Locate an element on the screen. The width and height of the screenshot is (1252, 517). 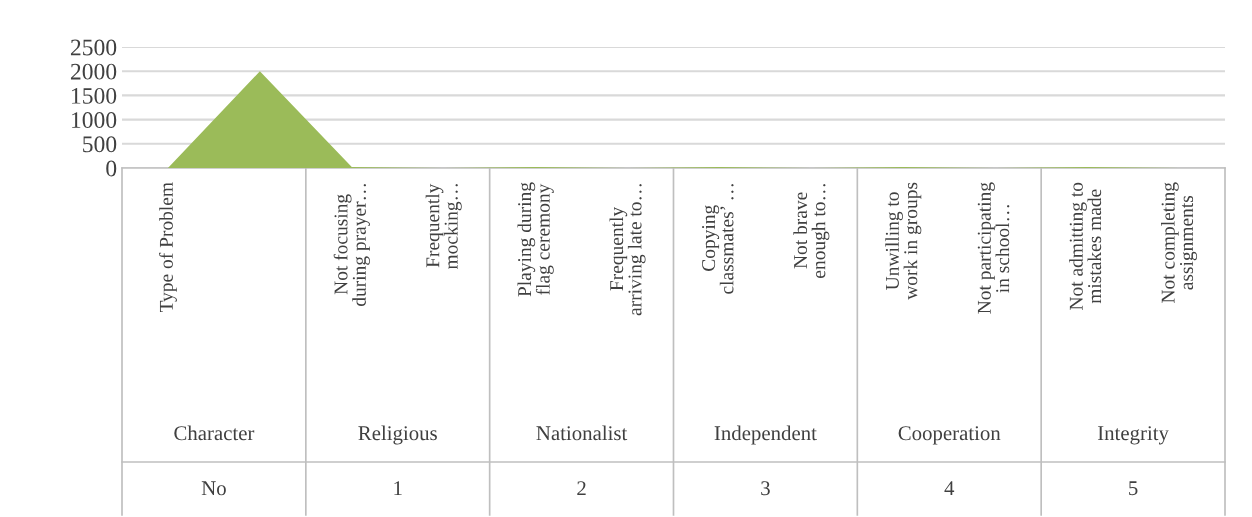
text: 3 is located at coordinates (765, 488).